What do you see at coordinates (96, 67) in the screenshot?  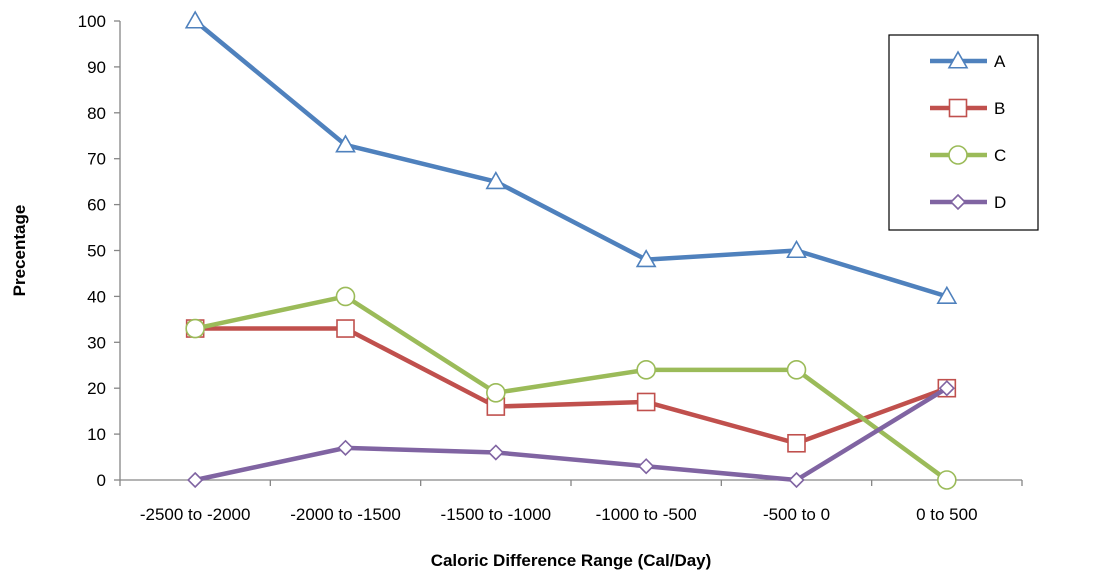 I see `y-tick-label: 90` at bounding box center [96, 67].